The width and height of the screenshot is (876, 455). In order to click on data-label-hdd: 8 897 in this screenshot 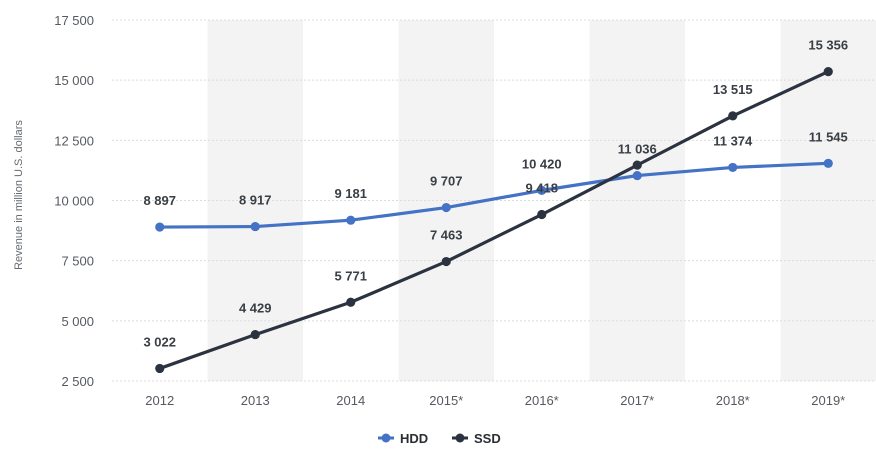, I will do `click(159, 200)`.